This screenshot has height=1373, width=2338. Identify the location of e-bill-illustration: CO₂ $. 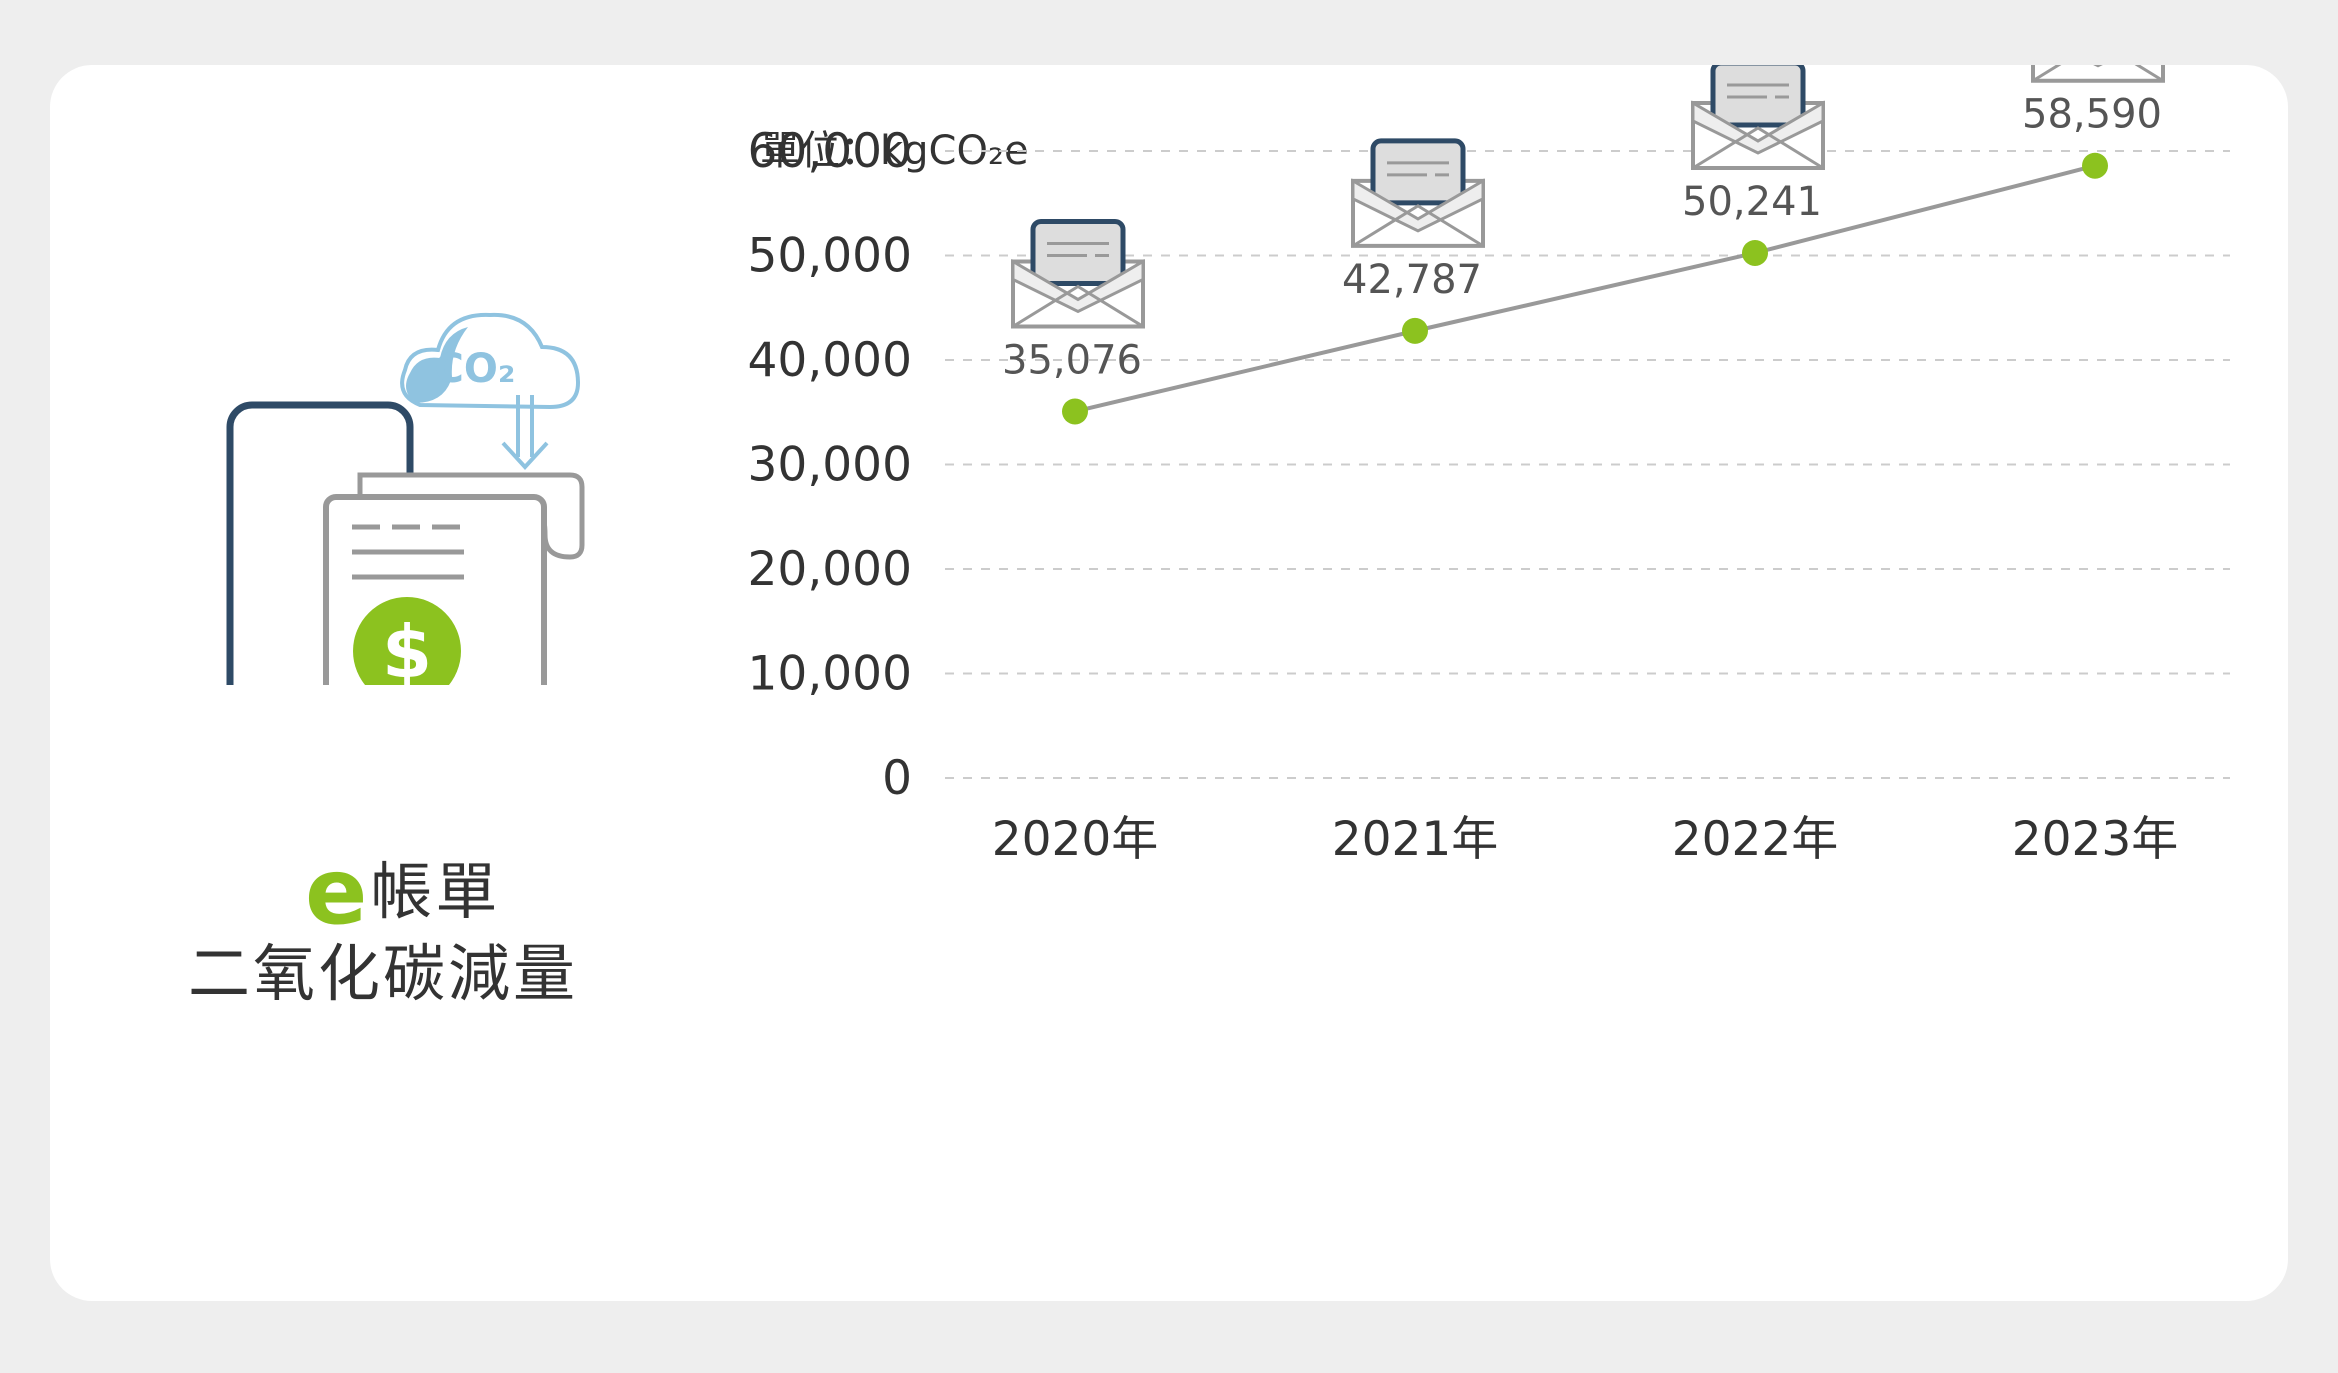
(405, 498).